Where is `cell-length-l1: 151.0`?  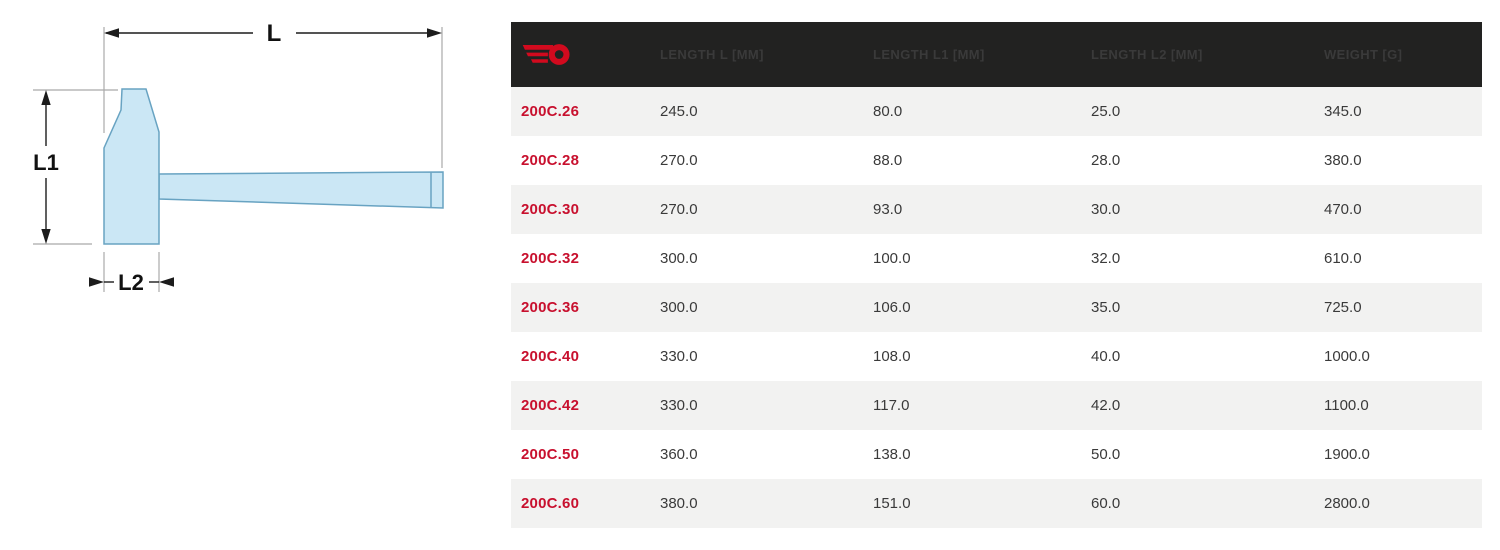
cell-length-l1: 151.0 is located at coordinates (892, 503).